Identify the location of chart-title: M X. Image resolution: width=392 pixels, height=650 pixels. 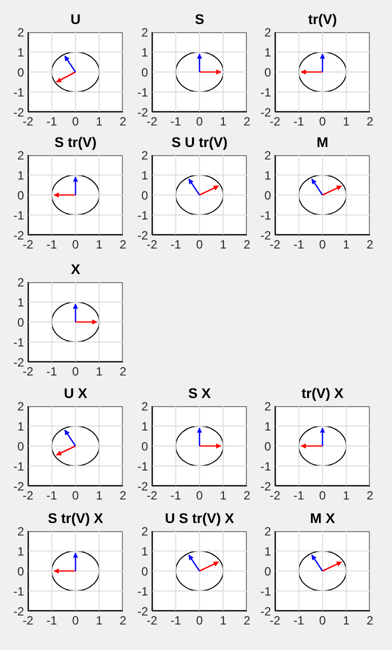
(322, 518).